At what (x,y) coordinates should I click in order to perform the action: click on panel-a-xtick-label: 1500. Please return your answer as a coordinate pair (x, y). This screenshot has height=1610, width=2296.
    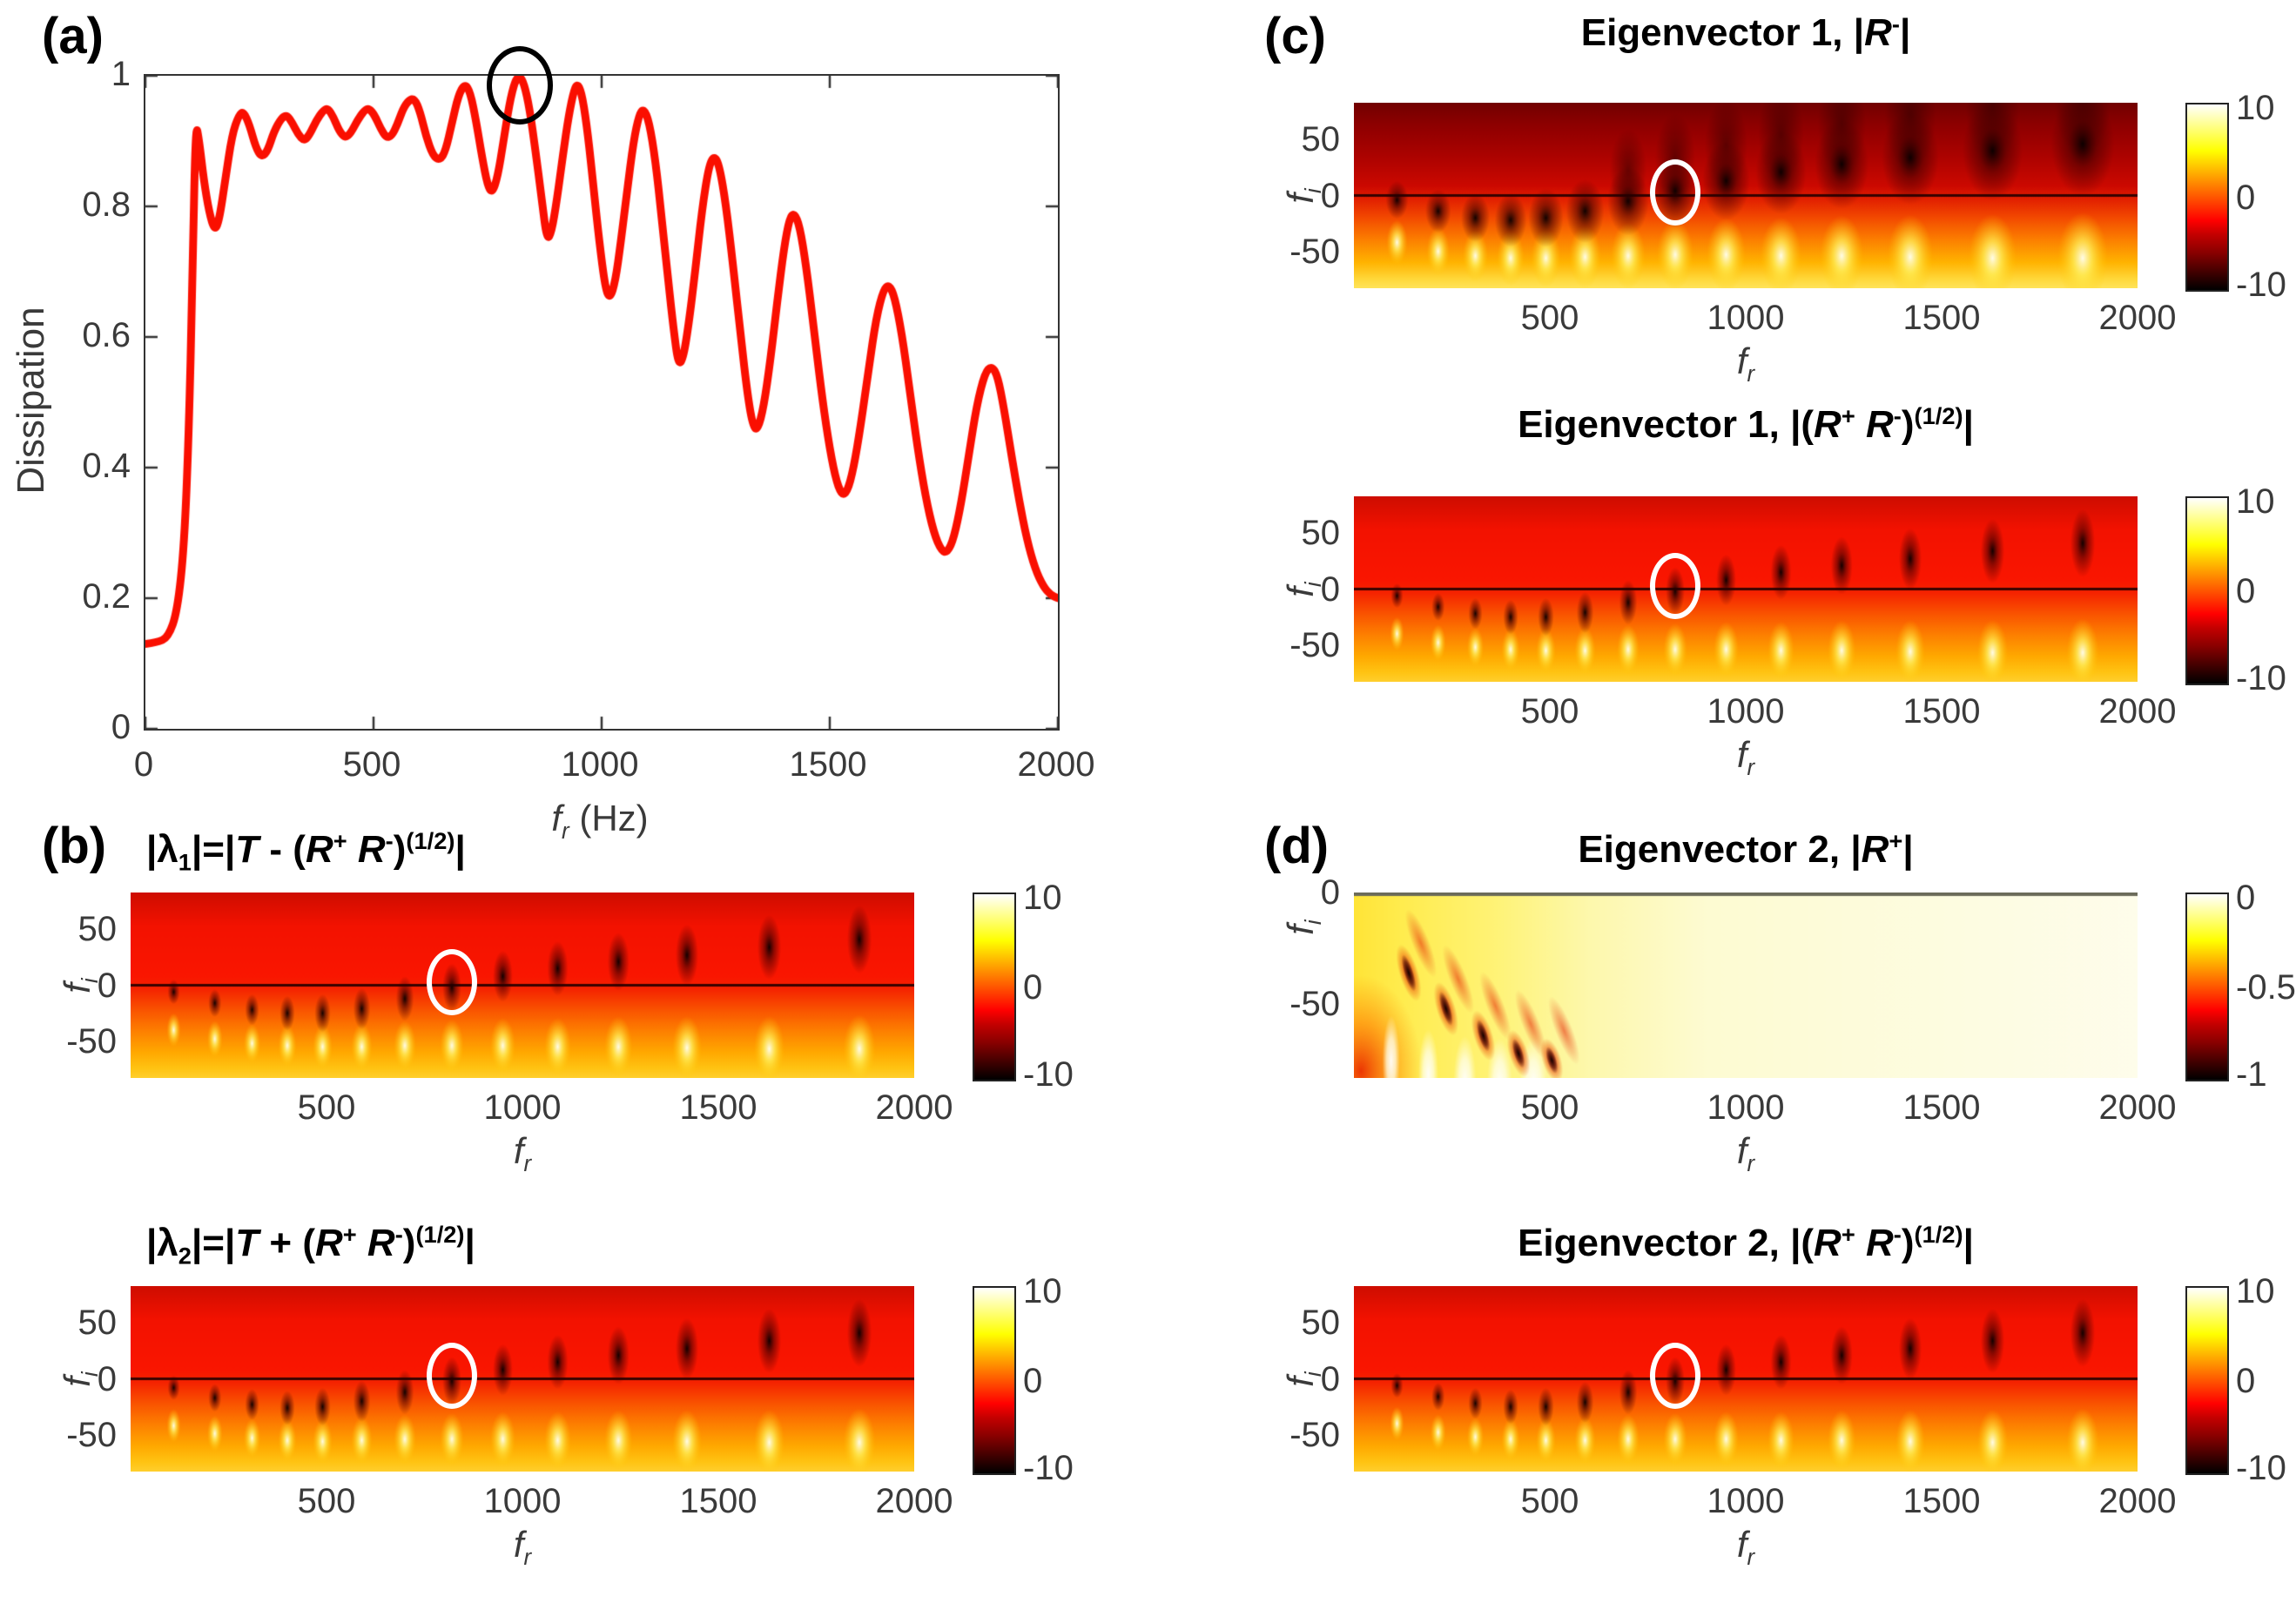
    Looking at the image, I should click on (828, 764).